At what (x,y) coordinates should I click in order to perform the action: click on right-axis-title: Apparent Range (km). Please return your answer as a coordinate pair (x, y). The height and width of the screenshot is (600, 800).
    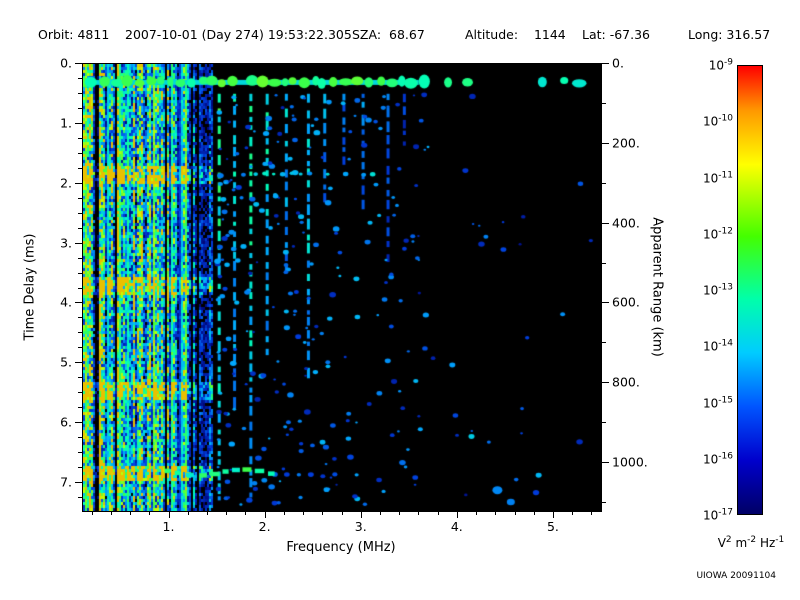
    Looking at the image, I should click on (657, 287).